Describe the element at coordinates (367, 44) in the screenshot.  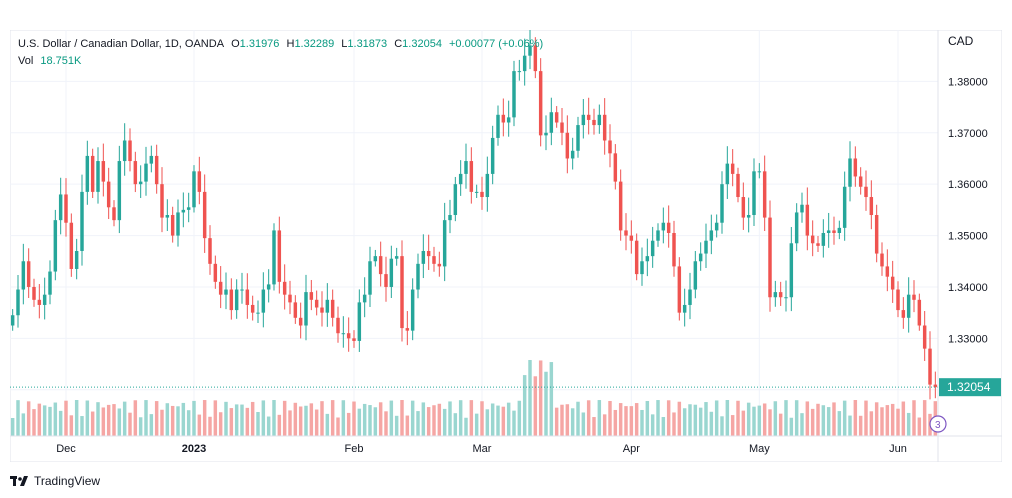
I see `legend-low: 1.31873` at that location.